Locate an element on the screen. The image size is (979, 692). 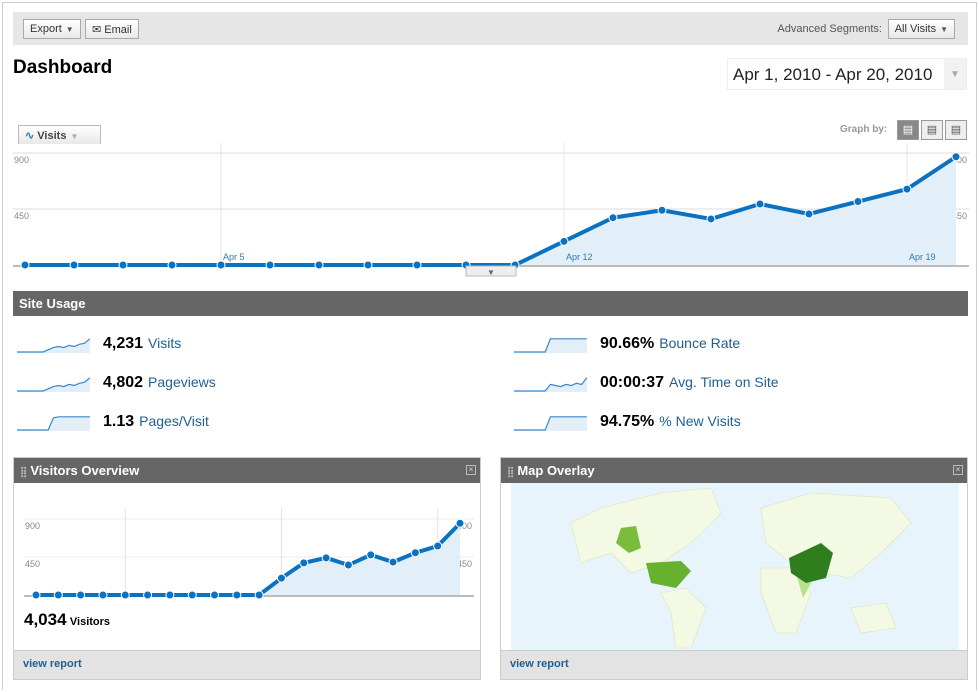
segment-value: All Visits is located at coordinates (915, 29).